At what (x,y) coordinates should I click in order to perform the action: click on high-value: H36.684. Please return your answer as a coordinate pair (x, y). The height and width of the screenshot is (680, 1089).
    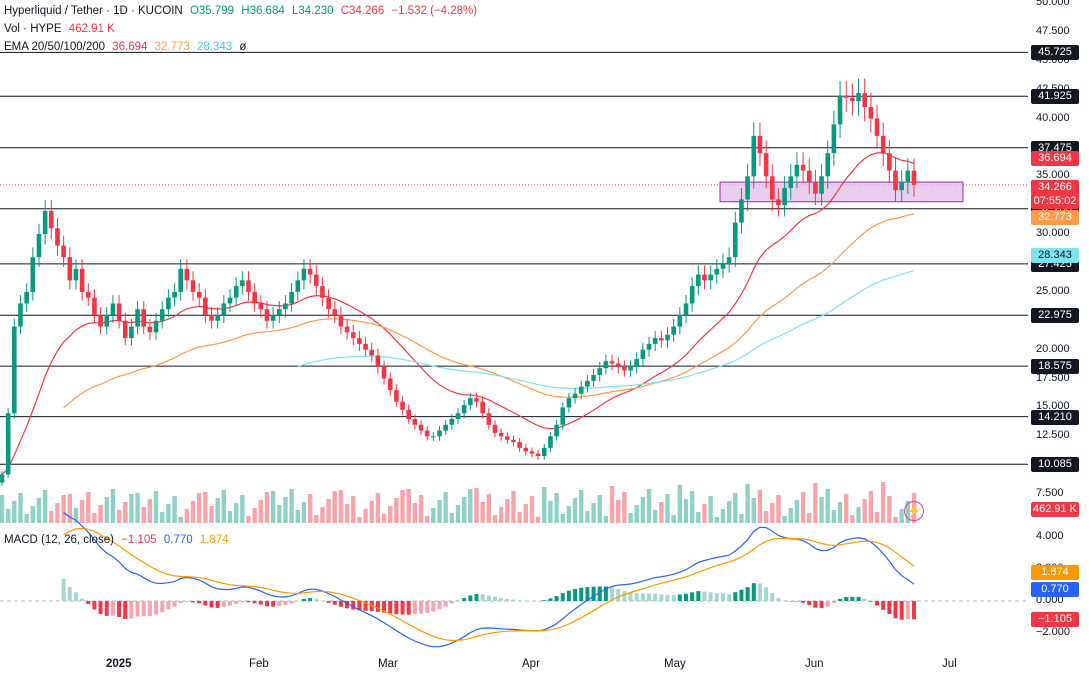
    Looking at the image, I should click on (262, 11).